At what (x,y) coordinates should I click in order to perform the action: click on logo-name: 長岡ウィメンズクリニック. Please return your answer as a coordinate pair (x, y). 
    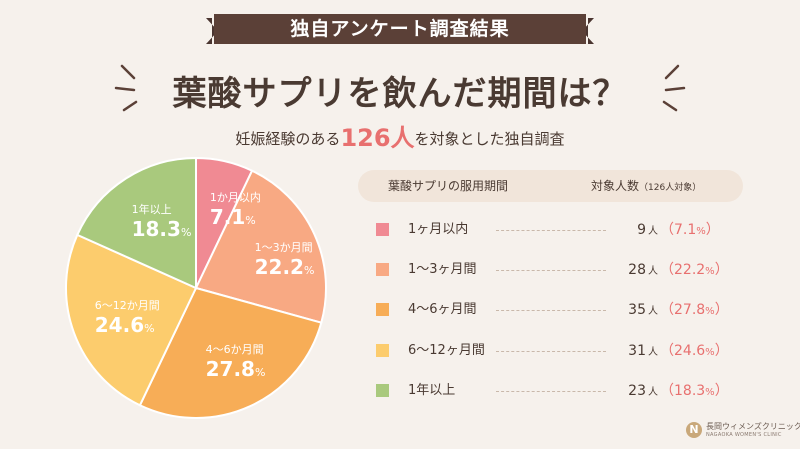
    Looking at the image, I should click on (753, 426).